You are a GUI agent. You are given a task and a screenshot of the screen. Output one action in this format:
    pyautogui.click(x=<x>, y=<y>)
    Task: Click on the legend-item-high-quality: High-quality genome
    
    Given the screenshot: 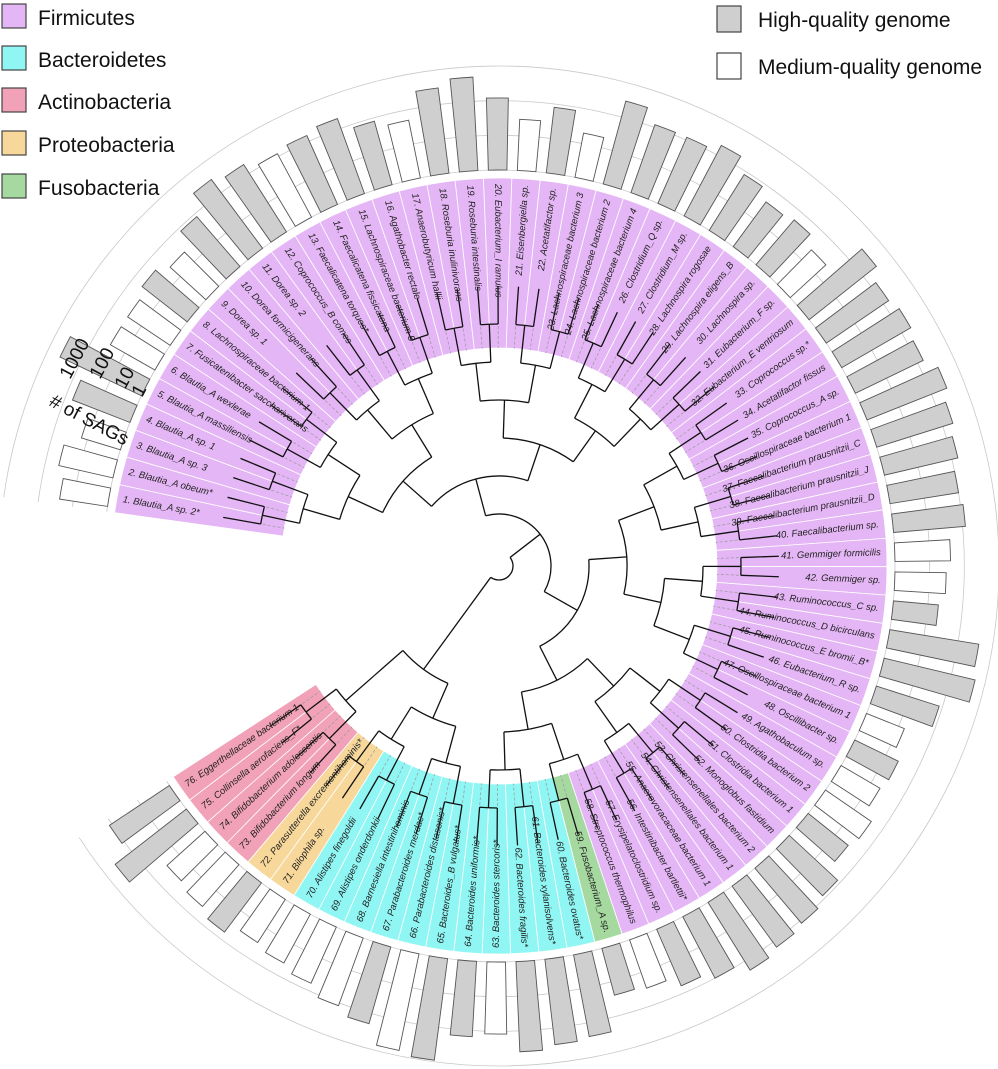 What is the action you would take?
    pyautogui.click(x=833, y=19)
    